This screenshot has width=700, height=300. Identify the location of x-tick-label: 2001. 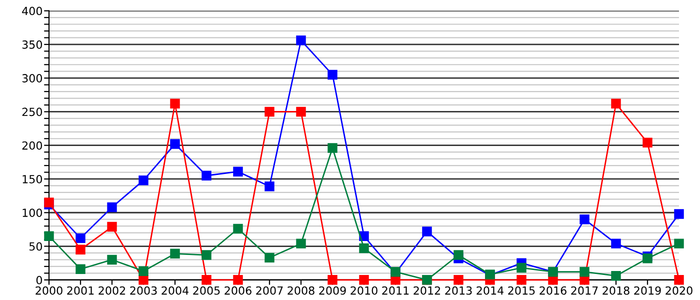
(80, 290).